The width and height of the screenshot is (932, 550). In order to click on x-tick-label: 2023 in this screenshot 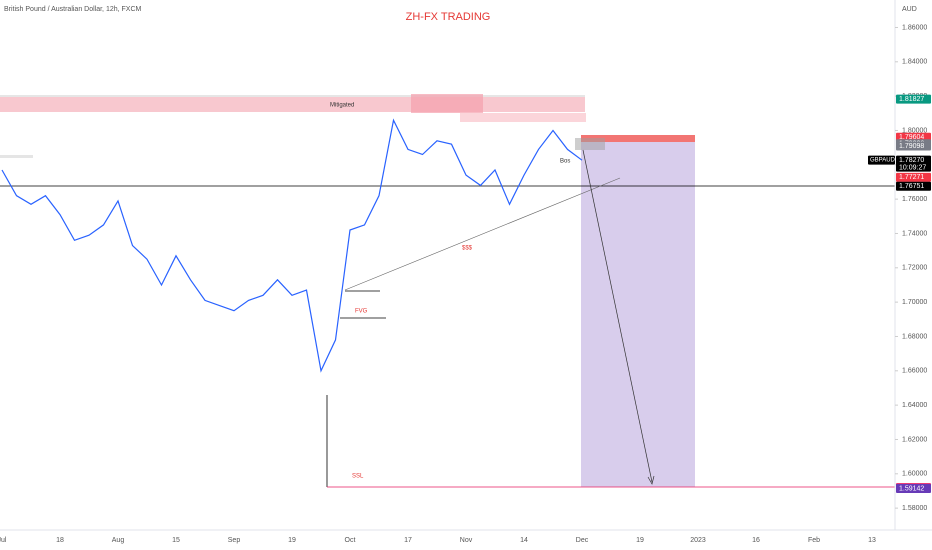, I will do `click(698, 540)`.